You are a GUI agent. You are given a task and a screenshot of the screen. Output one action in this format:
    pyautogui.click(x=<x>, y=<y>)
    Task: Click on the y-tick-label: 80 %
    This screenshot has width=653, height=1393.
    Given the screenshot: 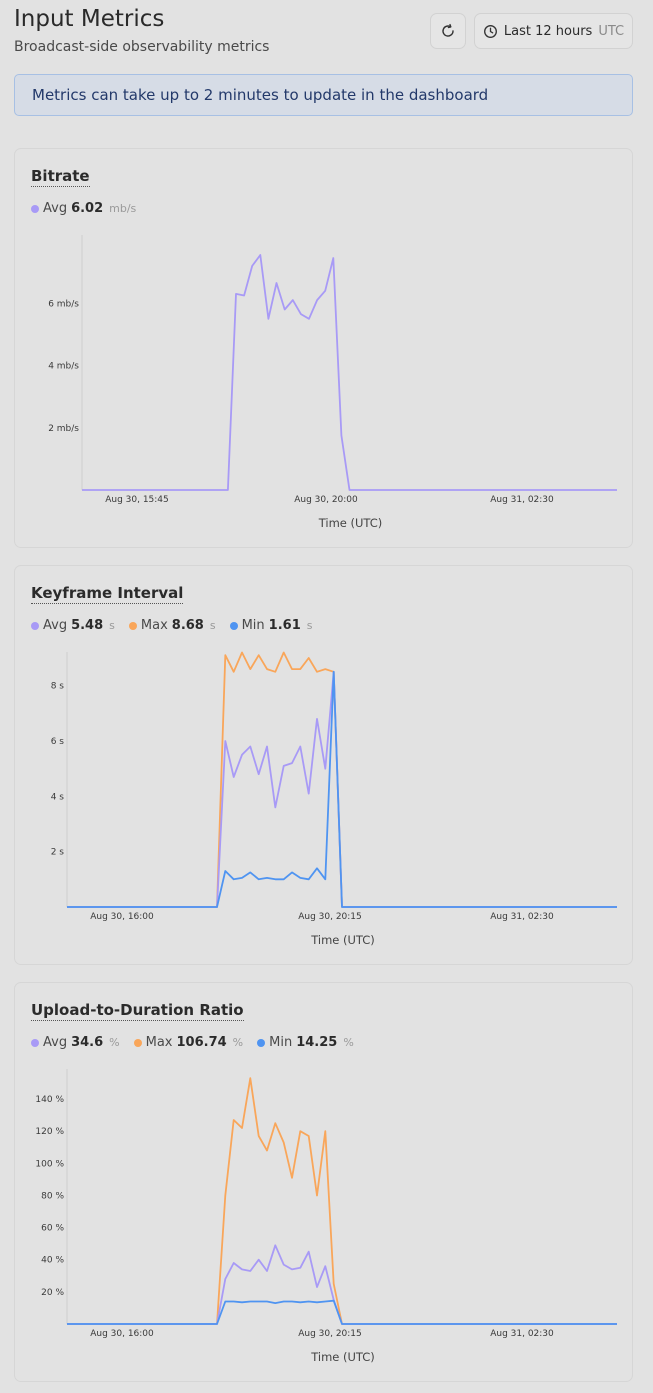 What is the action you would take?
    pyautogui.click(x=52, y=1196)
    